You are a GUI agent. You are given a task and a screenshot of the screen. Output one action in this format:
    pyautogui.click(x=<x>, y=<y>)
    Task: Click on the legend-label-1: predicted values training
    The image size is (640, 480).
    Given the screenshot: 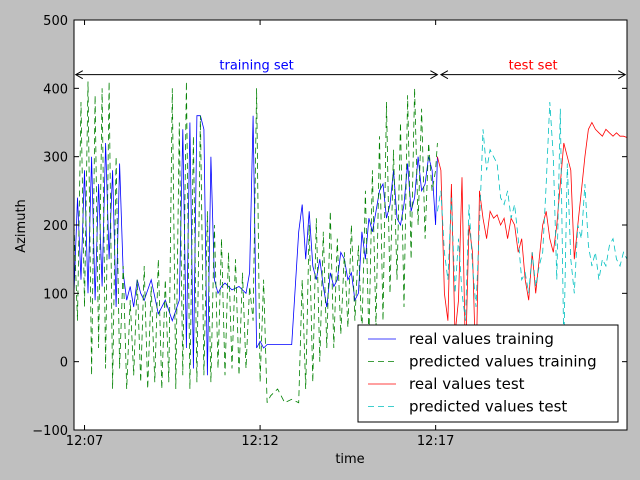 What is the action you would take?
    pyautogui.click(x=503, y=362)
    